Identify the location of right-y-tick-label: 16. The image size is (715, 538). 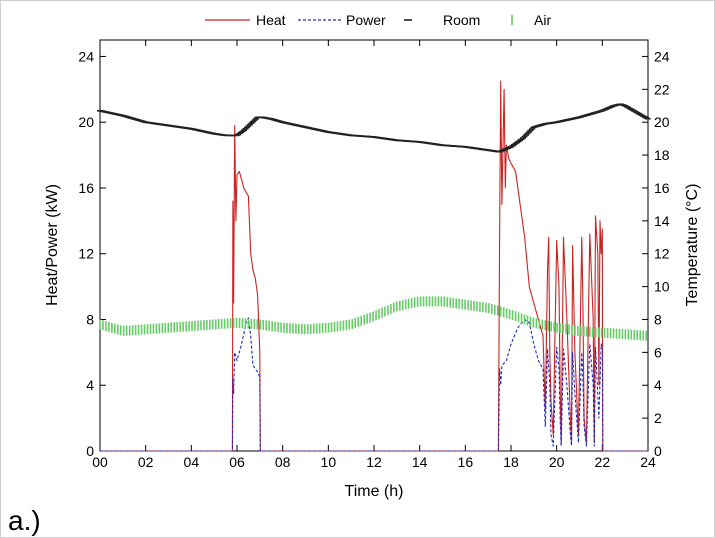
(662, 188).